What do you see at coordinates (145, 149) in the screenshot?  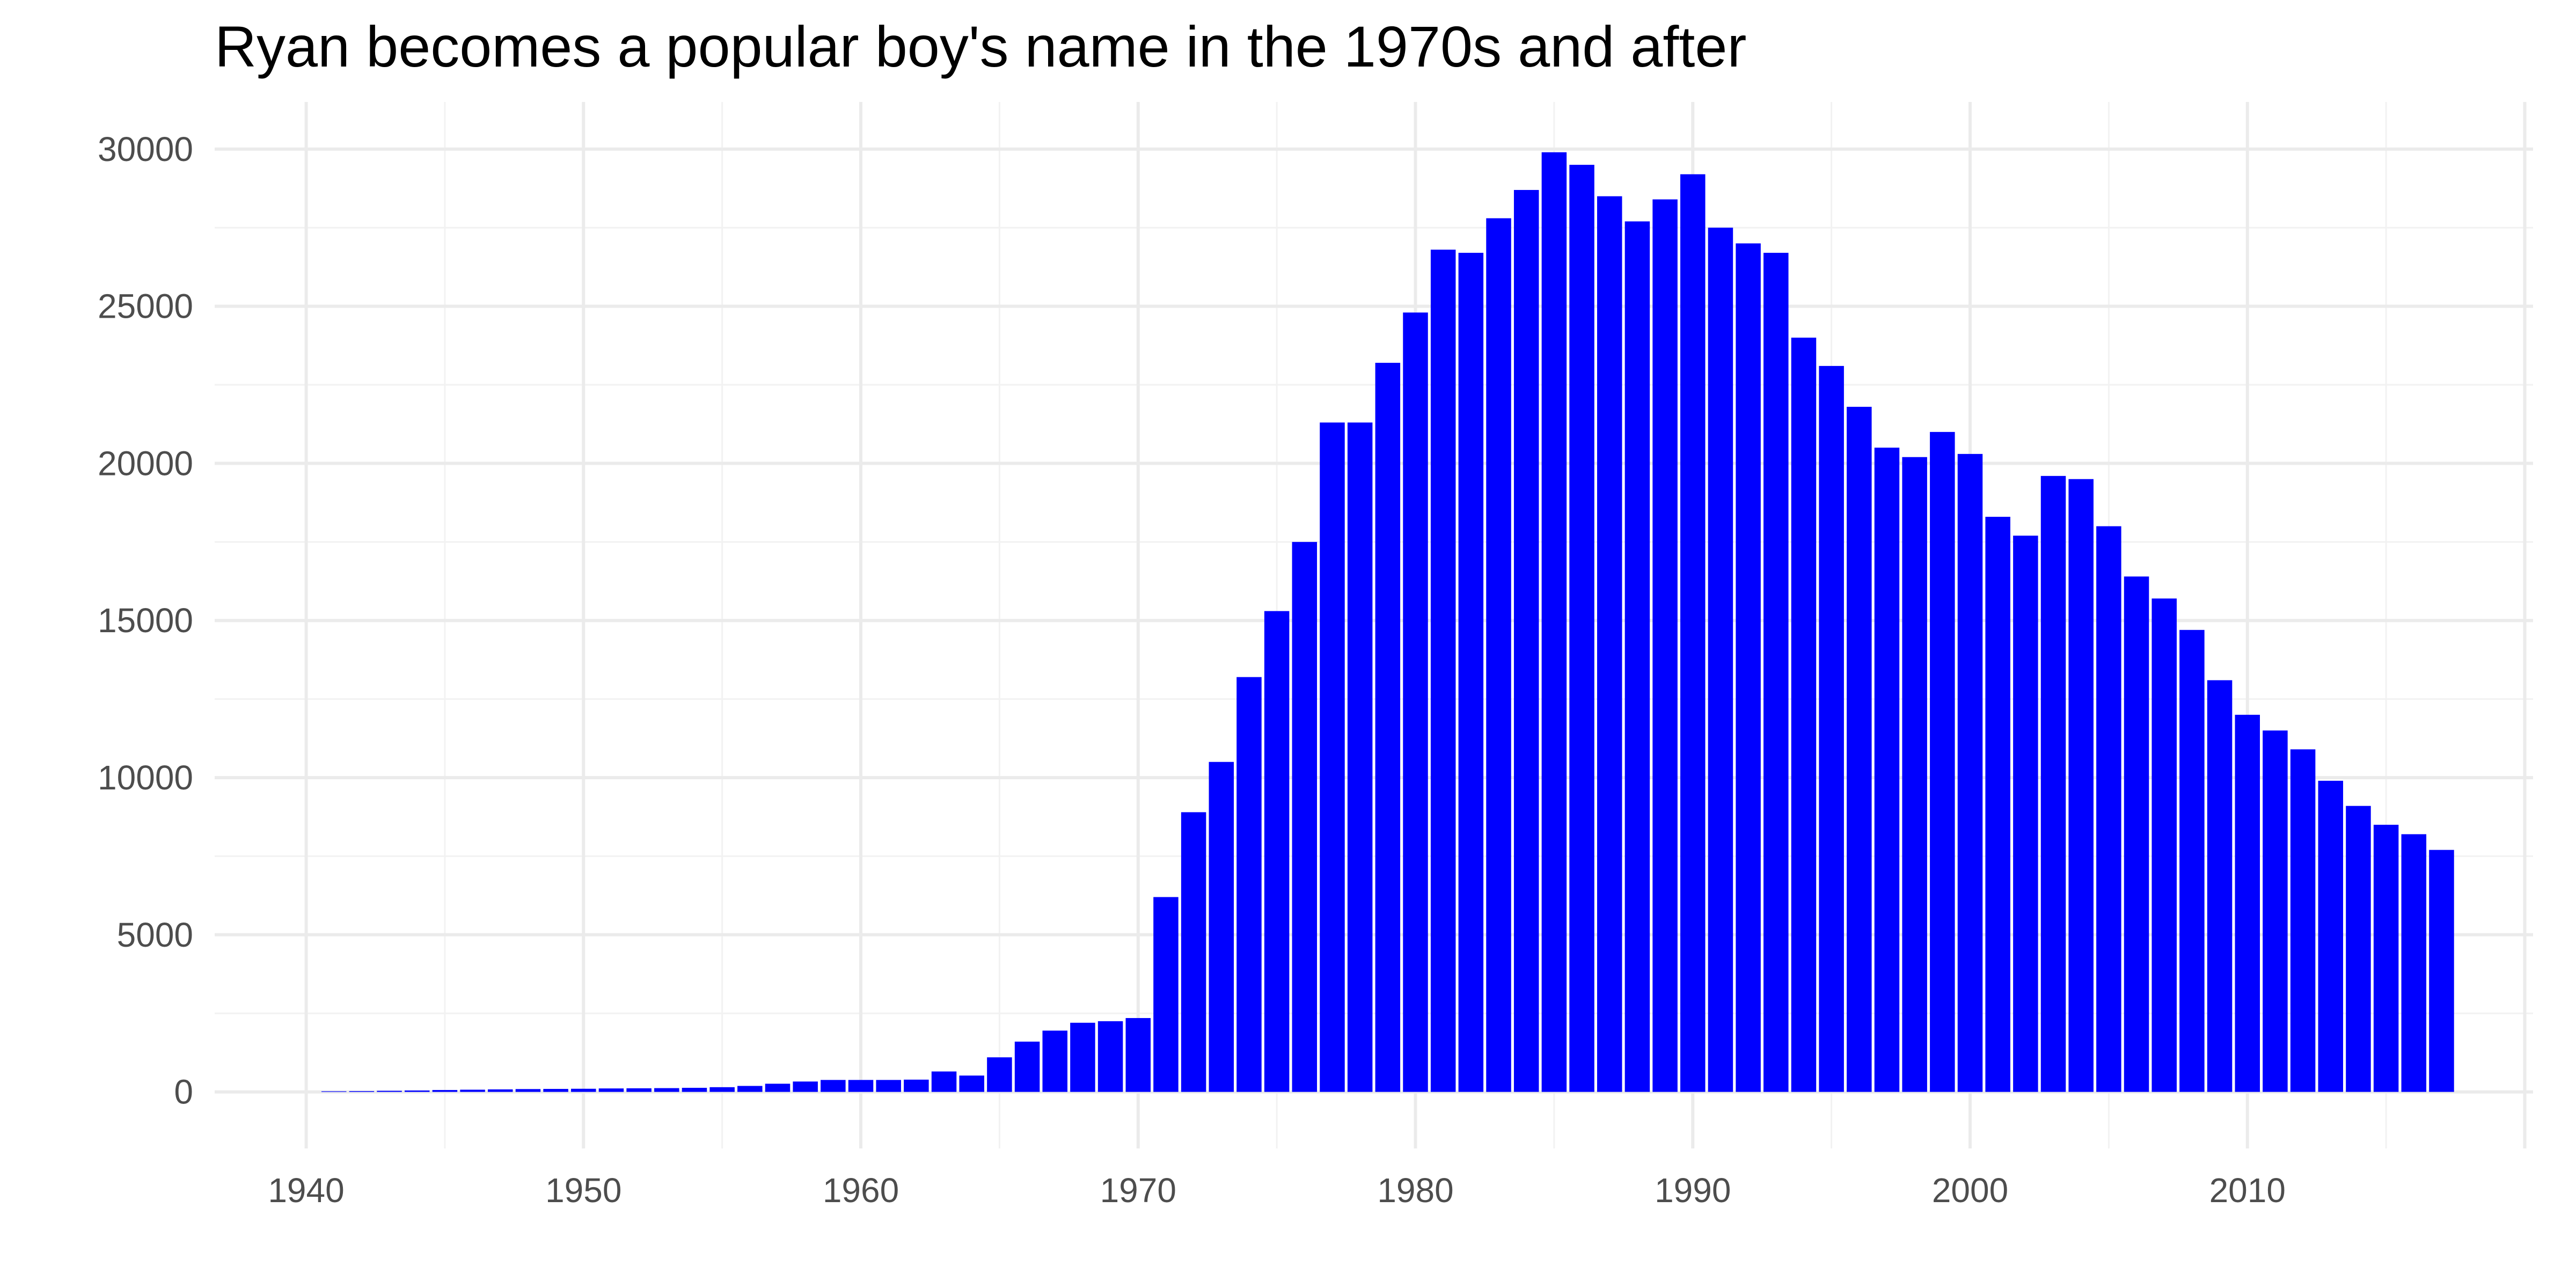 I see `y-tick-label: 30000` at bounding box center [145, 149].